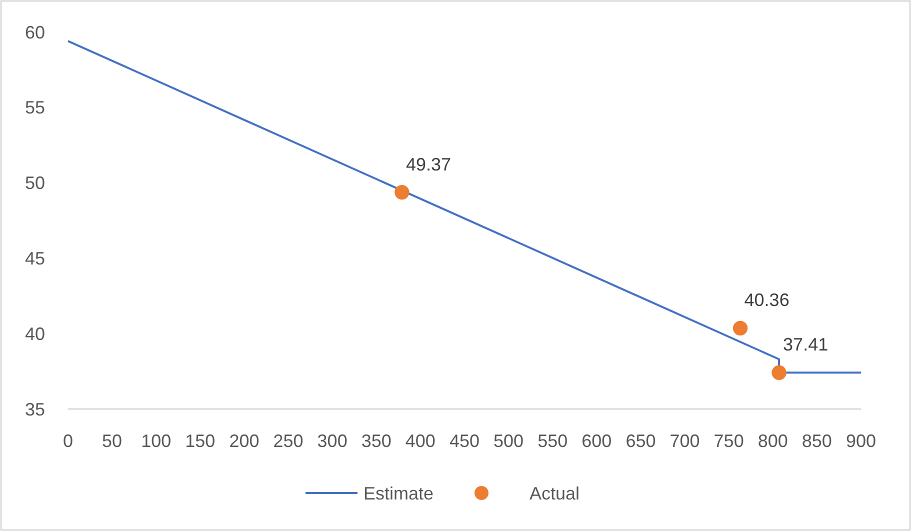 The image size is (911, 531). Describe the element at coordinates (376, 441) in the screenshot. I see `x-tick-label: 350` at that location.